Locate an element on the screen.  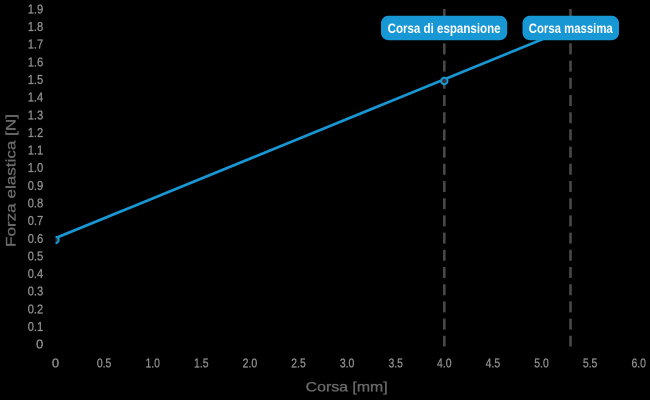
svg-text: 4.0 is located at coordinates (444, 363).